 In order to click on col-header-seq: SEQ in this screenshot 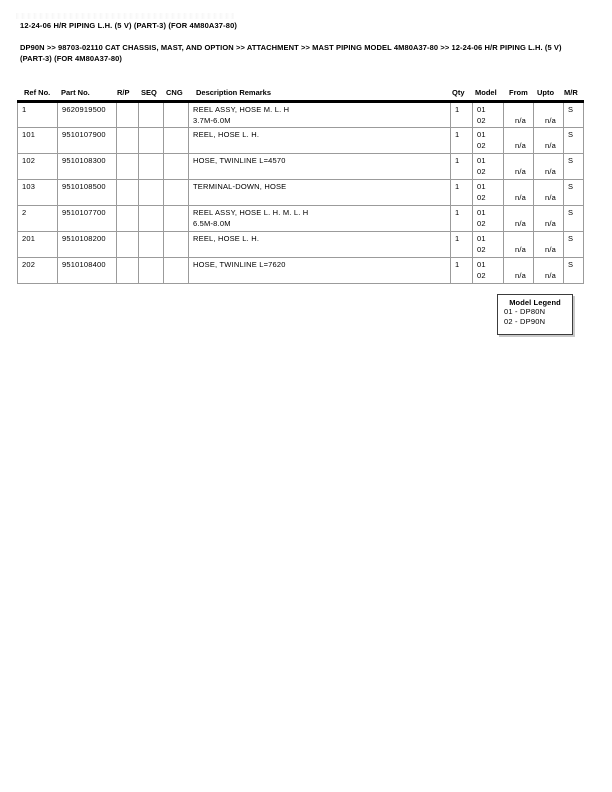, I will do `click(149, 92)`.